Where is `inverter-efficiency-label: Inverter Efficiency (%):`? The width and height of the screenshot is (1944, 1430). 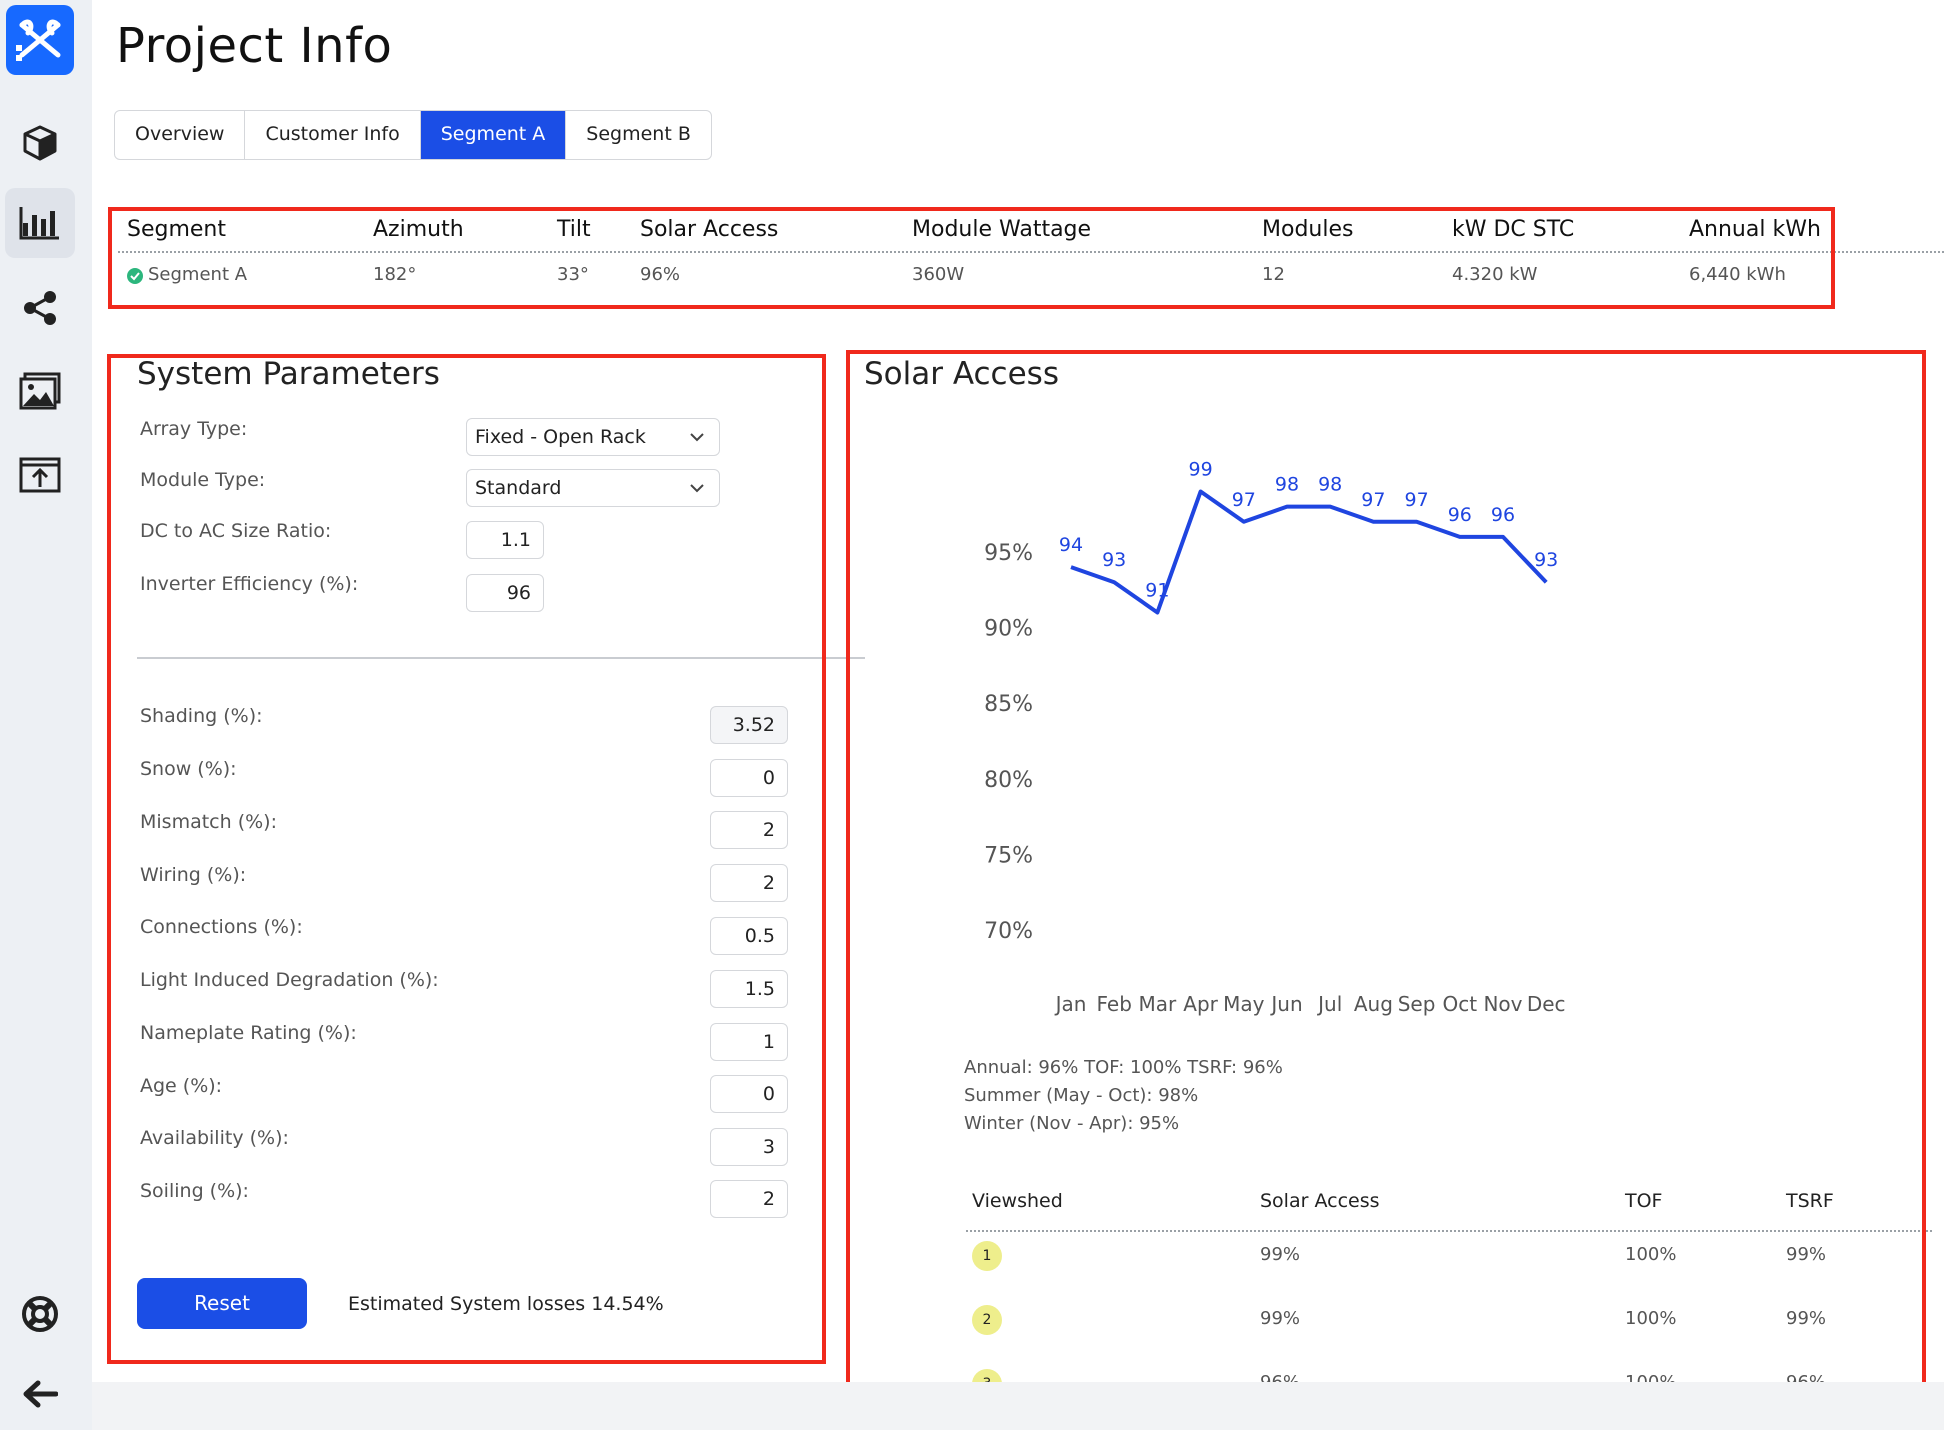 inverter-efficiency-label: Inverter Efficiency (%): is located at coordinates (249, 584).